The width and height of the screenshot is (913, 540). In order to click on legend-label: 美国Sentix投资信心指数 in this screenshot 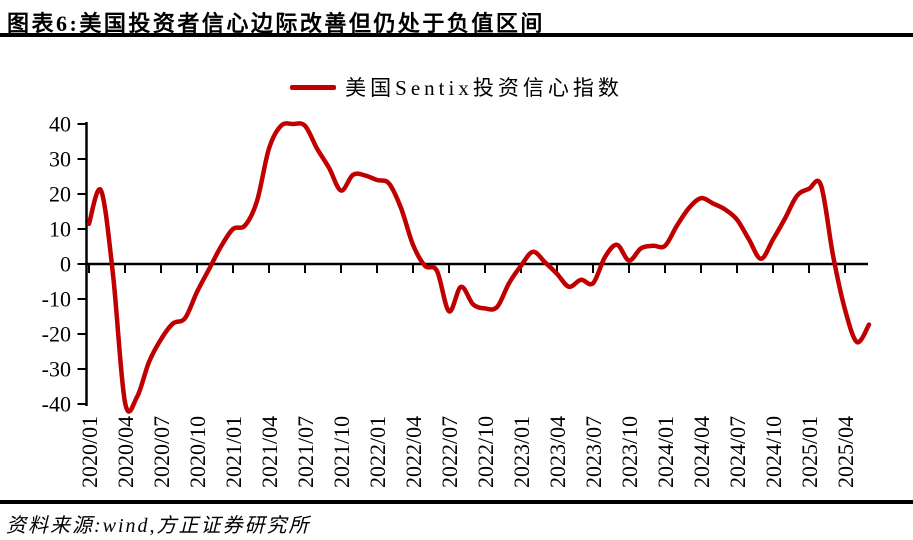, I will do `click(484, 88)`.